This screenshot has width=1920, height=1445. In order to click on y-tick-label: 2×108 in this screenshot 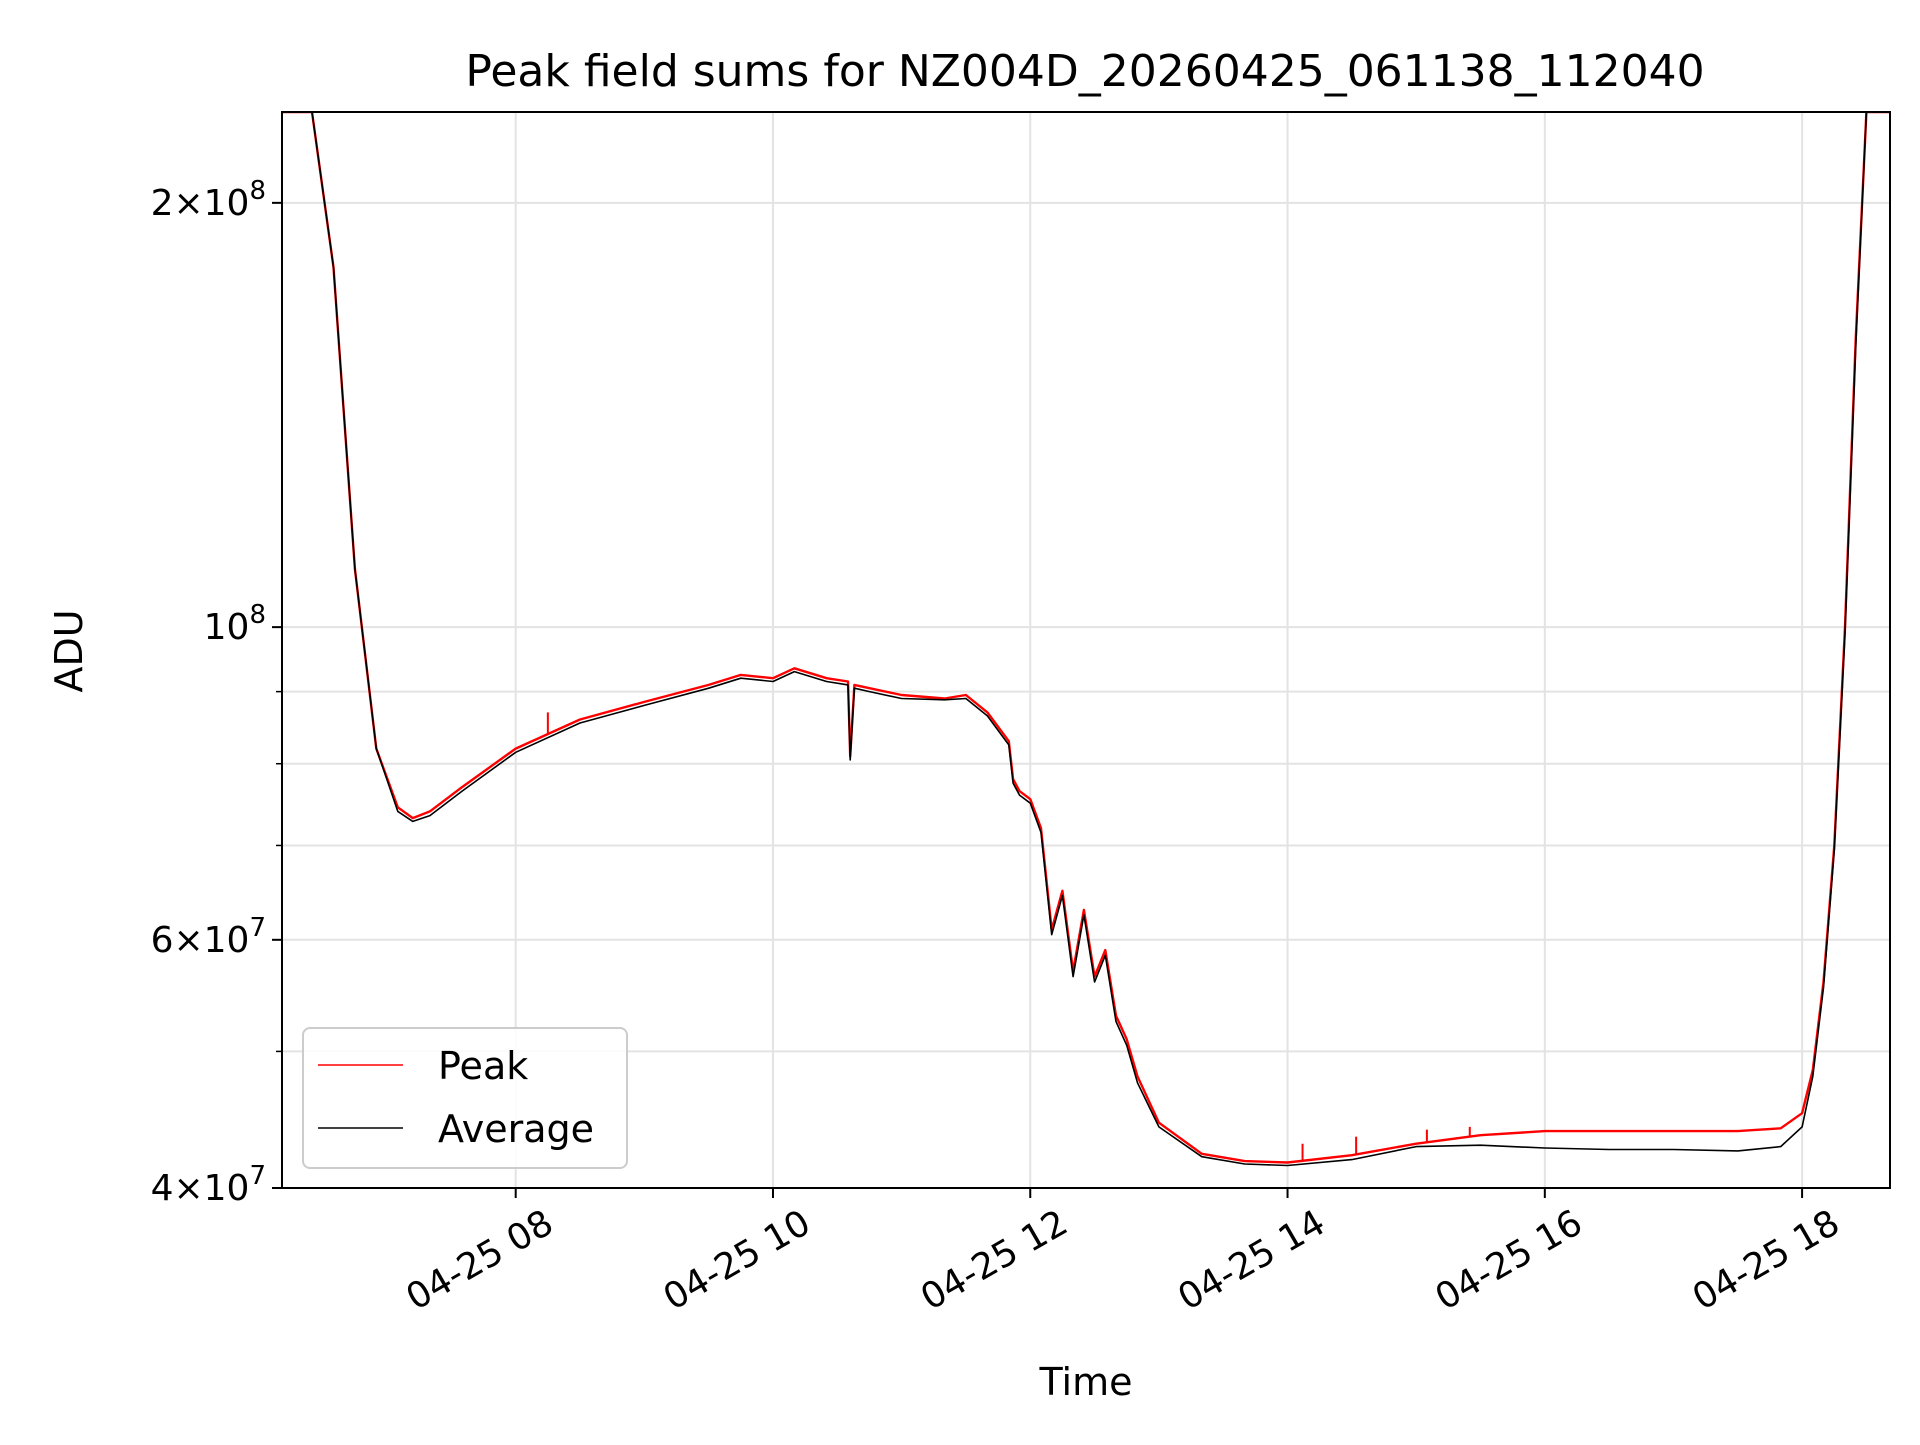, I will do `click(208, 200)`.